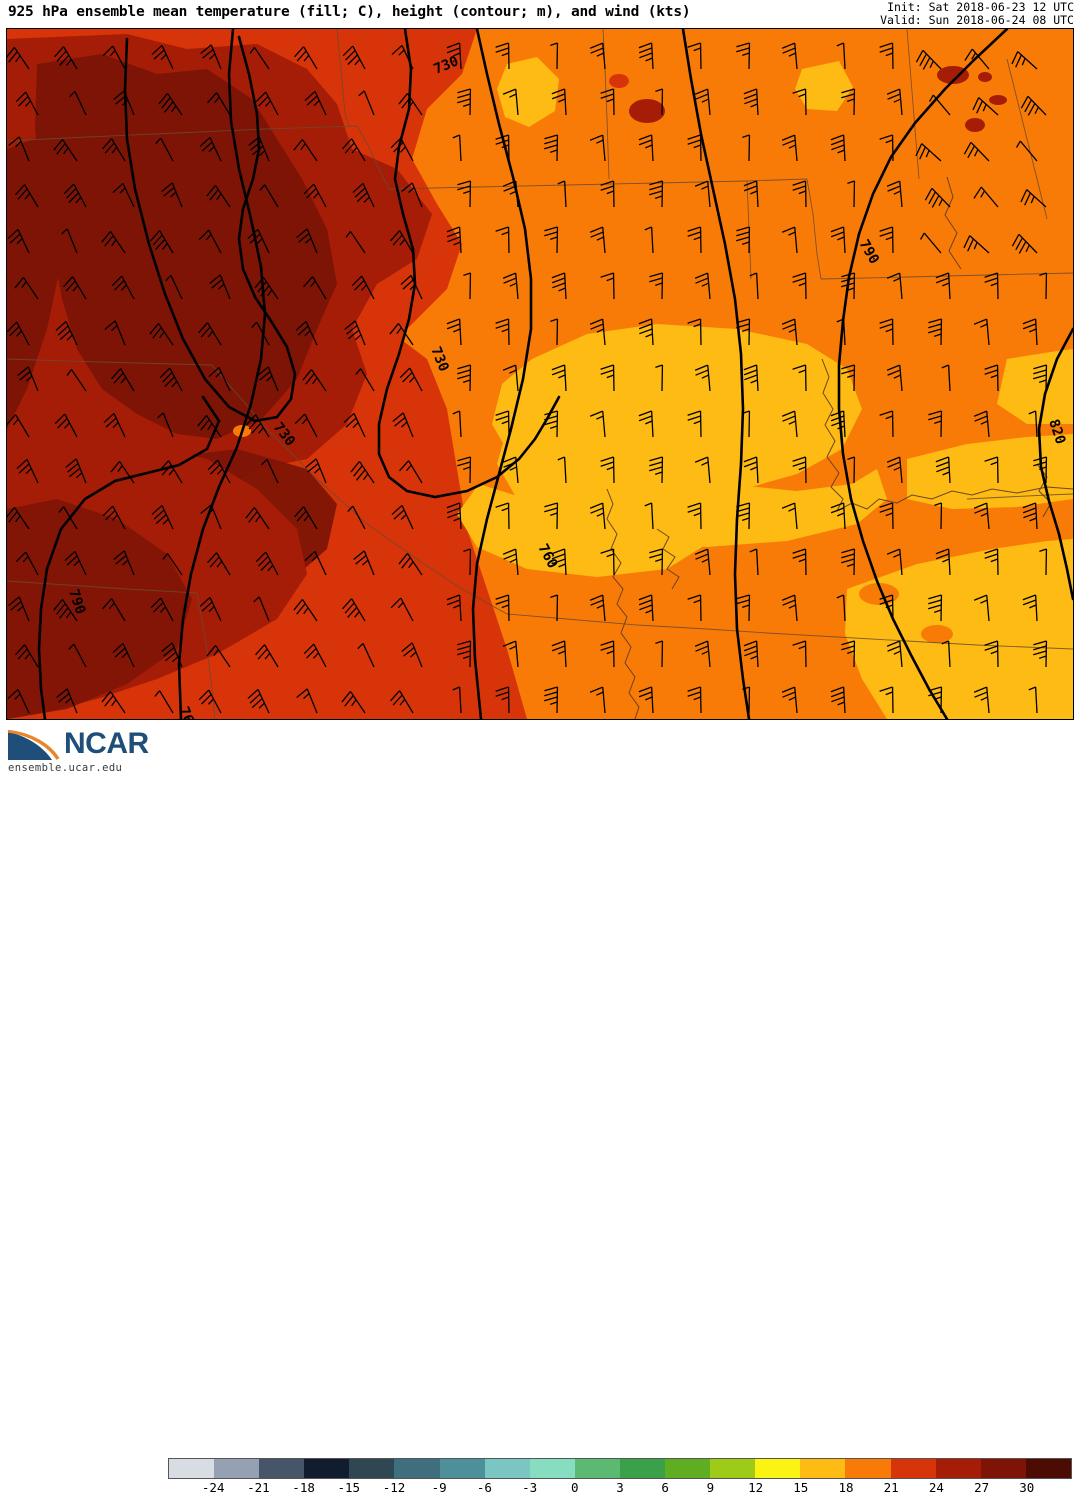 The image size is (1080, 1500). What do you see at coordinates (977, 20) in the screenshot?
I see `valid-time-label: Valid: Sun 2018-06-24 08 UTC` at bounding box center [977, 20].